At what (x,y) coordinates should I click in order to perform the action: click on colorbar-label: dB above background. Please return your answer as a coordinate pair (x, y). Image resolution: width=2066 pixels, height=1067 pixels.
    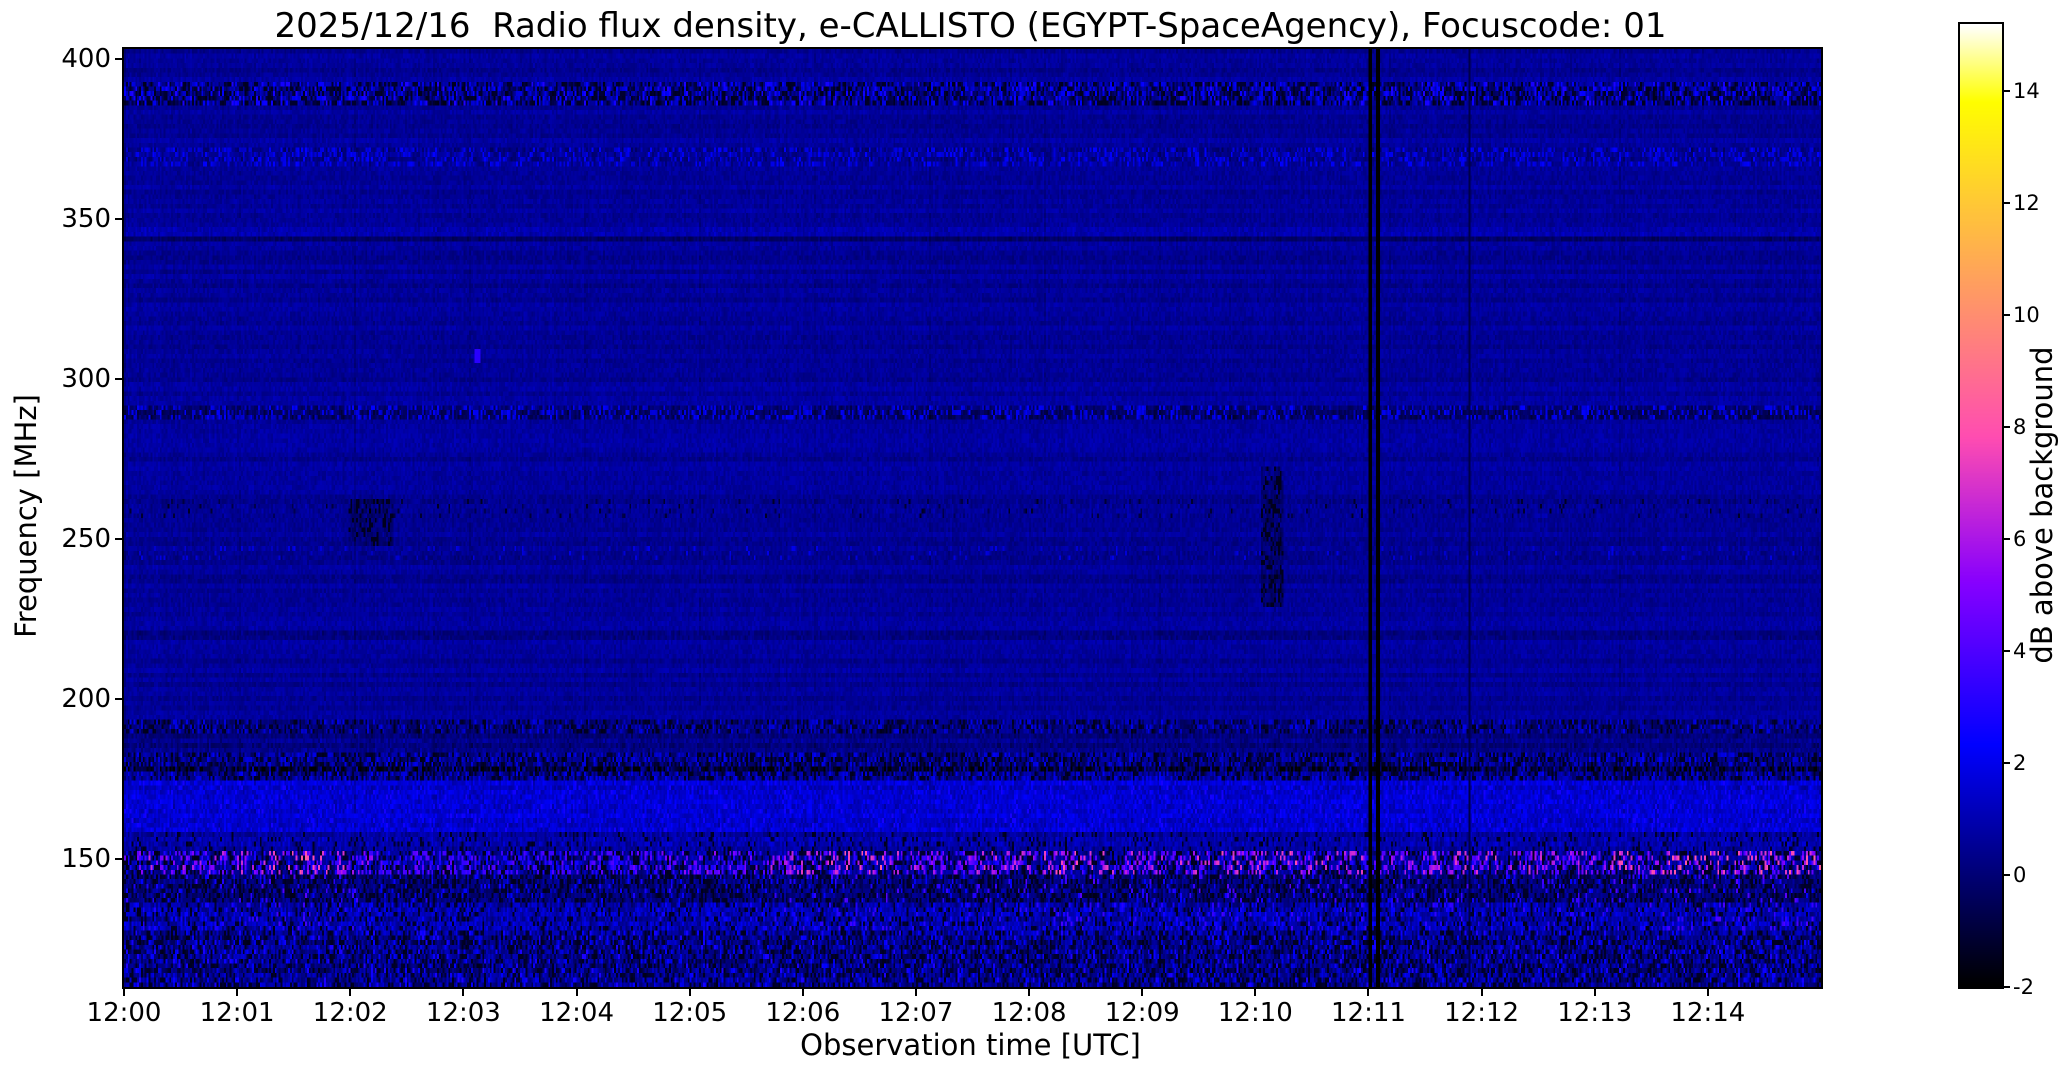
    Looking at the image, I should click on (2042, 505).